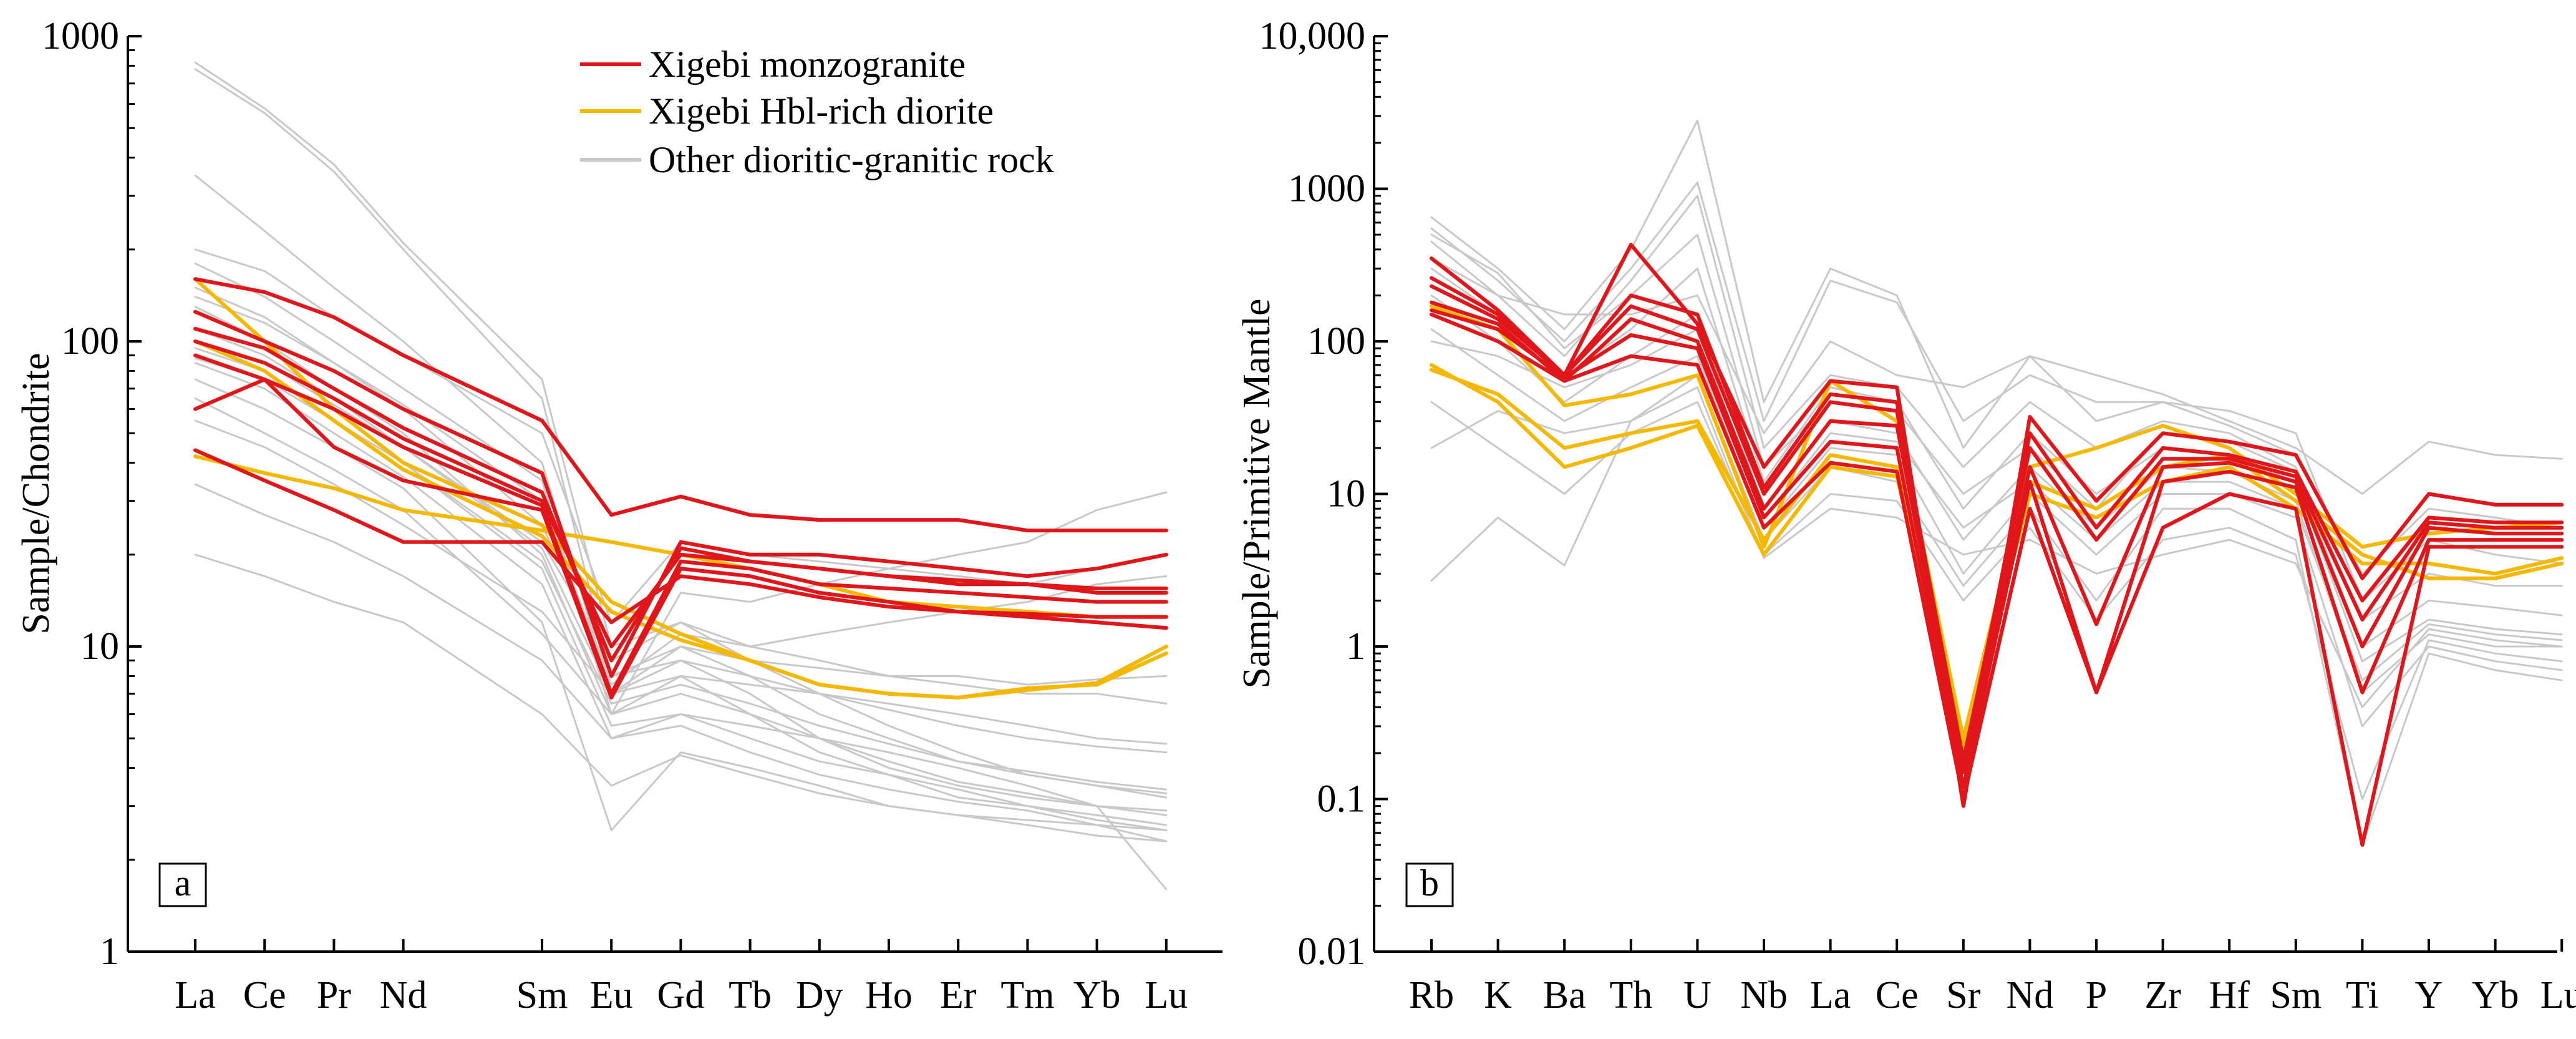  What do you see at coordinates (1764, 995) in the screenshot?
I see `panel-b-xtick-label: Nb` at bounding box center [1764, 995].